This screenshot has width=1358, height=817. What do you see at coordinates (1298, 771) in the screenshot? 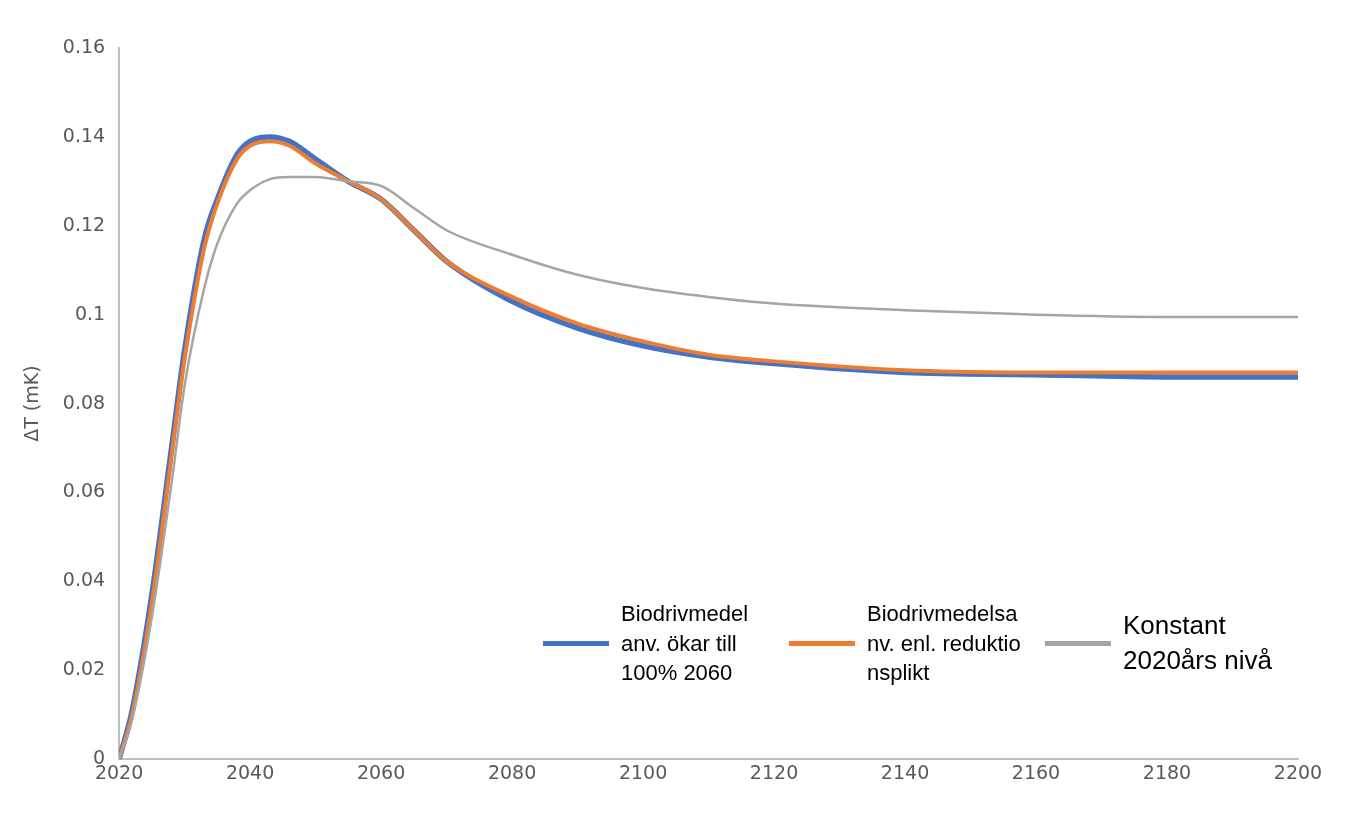
I see `x-tick-label: 2200` at bounding box center [1298, 771].